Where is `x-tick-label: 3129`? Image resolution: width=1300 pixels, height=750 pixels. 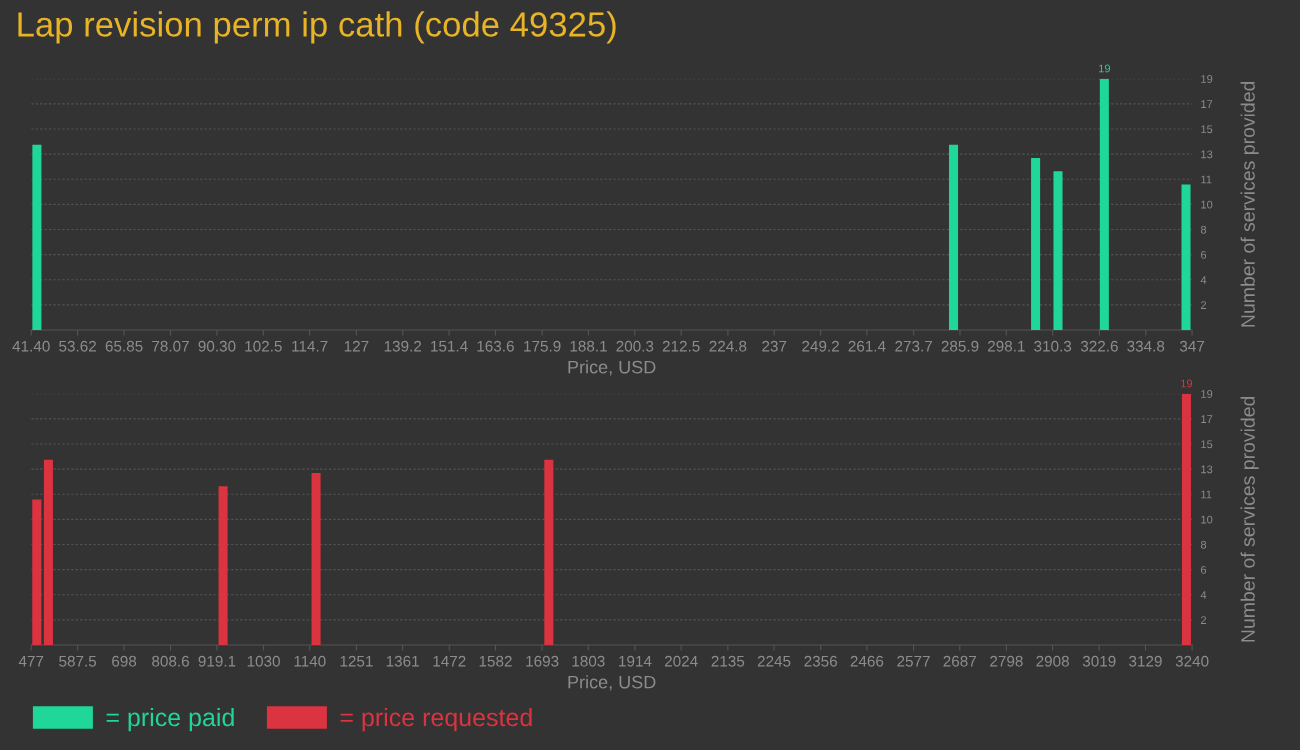
x-tick-label: 3129 is located at coordinates (1145, 661).